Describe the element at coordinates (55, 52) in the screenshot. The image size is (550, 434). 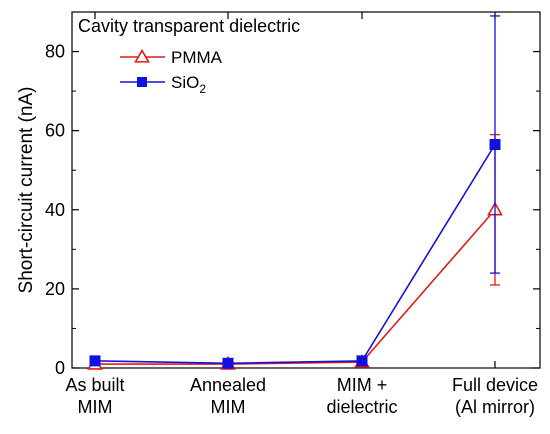
I see `y-tick-label: 80` at that location.